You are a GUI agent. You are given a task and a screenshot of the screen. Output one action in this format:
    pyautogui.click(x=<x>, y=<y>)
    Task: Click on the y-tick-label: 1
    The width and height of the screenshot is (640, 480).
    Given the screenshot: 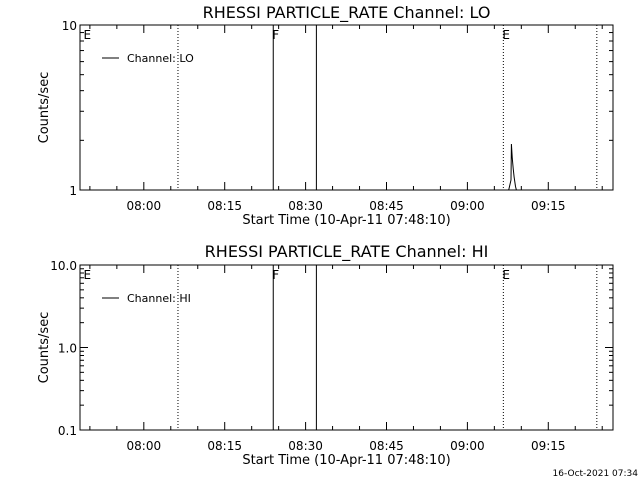 What is the action you would take?
    pyautogui.click(x=73, y=191)
    